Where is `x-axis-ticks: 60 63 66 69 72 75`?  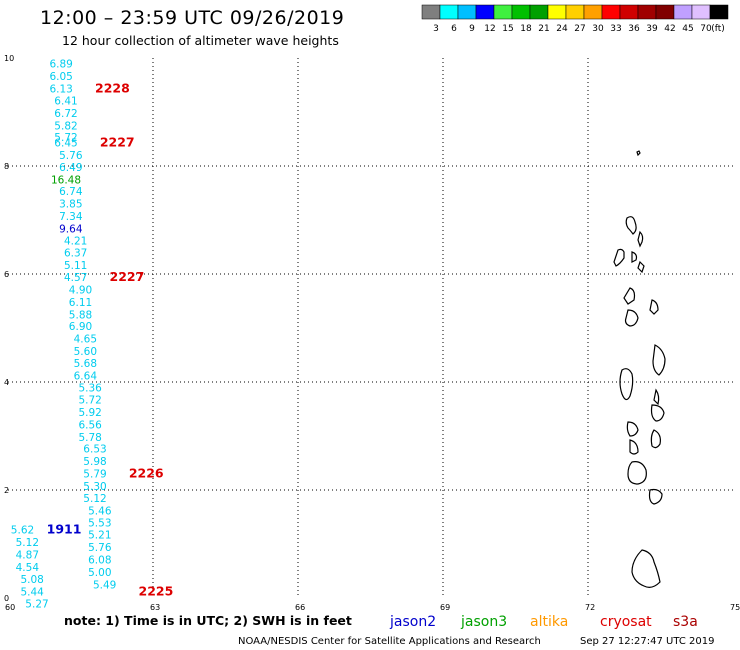 x-axis-ticks: 60 63 66 69 72 75 is located at coordinates (372, 607).